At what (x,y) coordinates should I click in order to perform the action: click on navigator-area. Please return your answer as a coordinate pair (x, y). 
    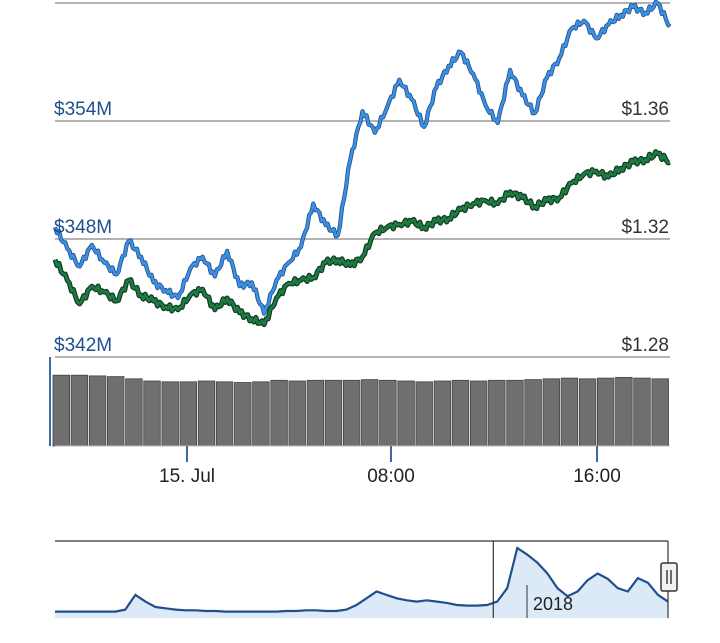
    Looking at the image, I should click on (361, 583).